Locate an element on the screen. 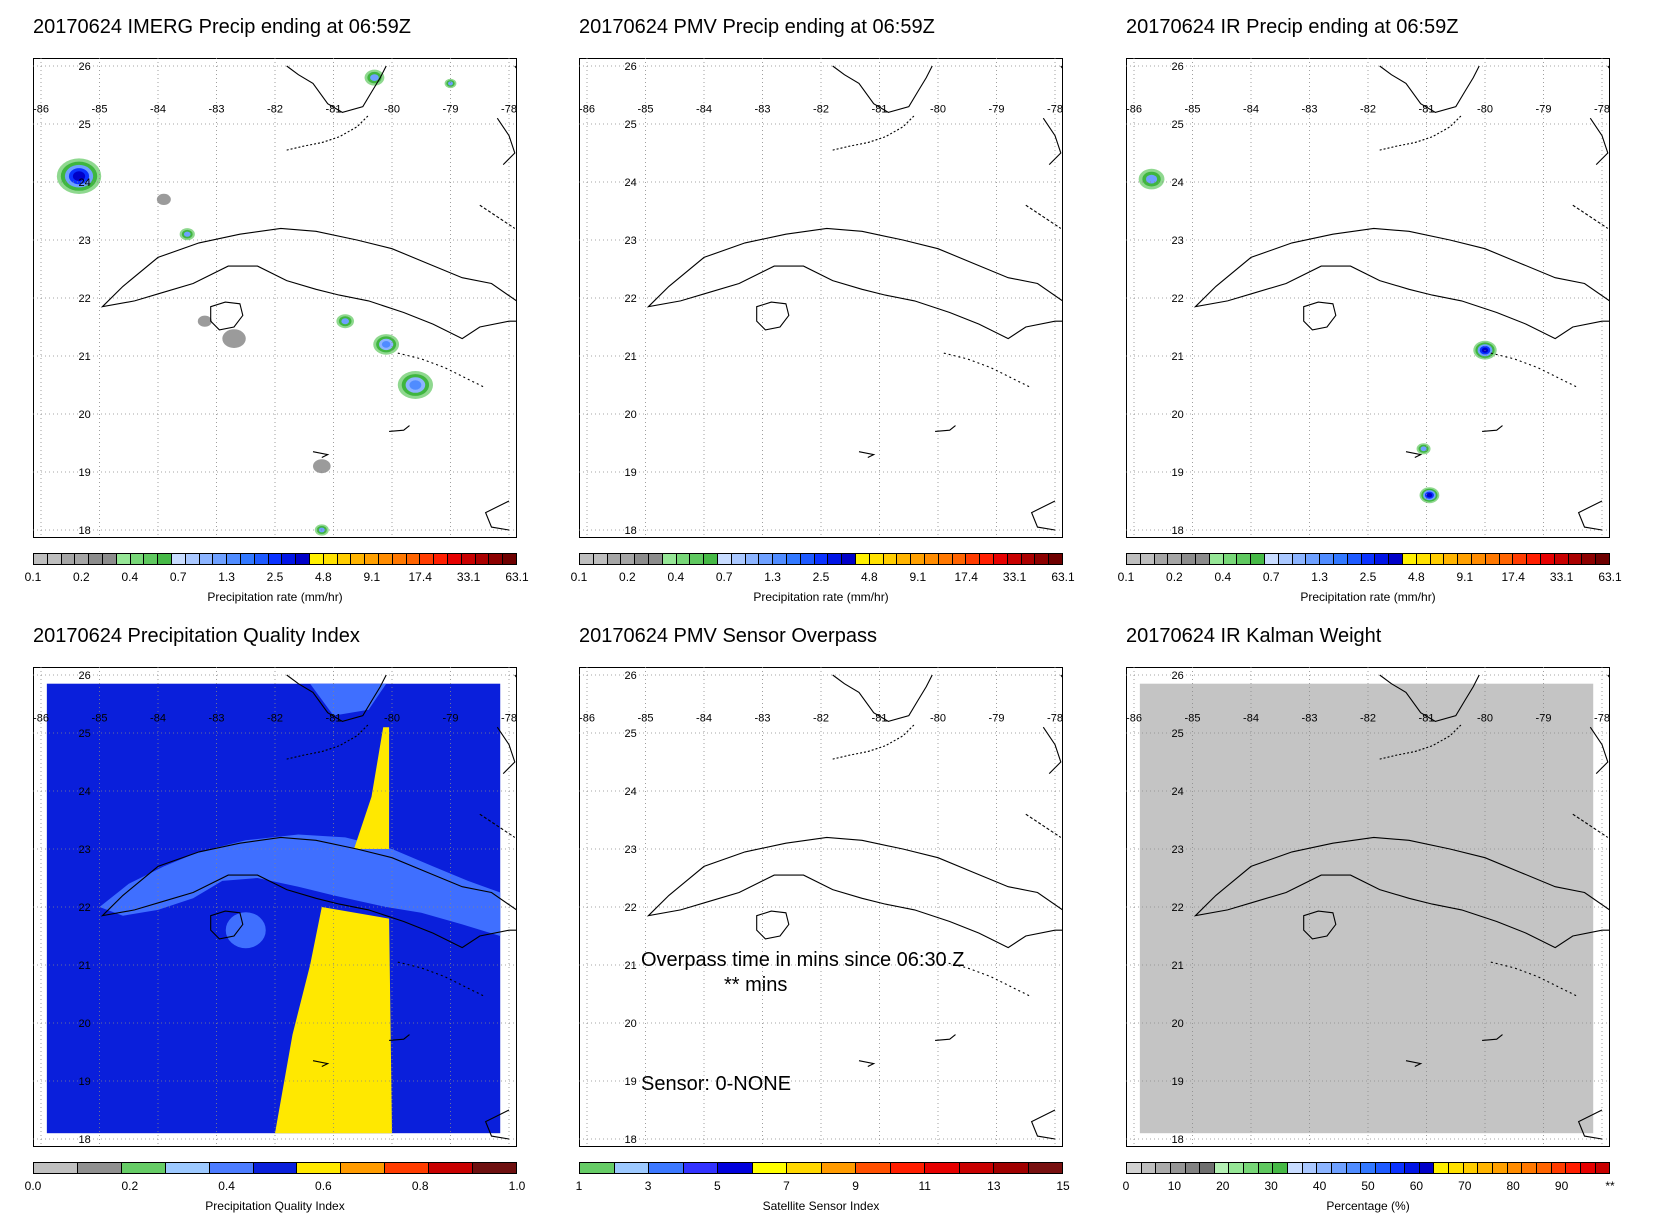 This screenshot has height=1213, width=1653. colorbar-tick: 63.1 is located at coordinates (1610, 577).